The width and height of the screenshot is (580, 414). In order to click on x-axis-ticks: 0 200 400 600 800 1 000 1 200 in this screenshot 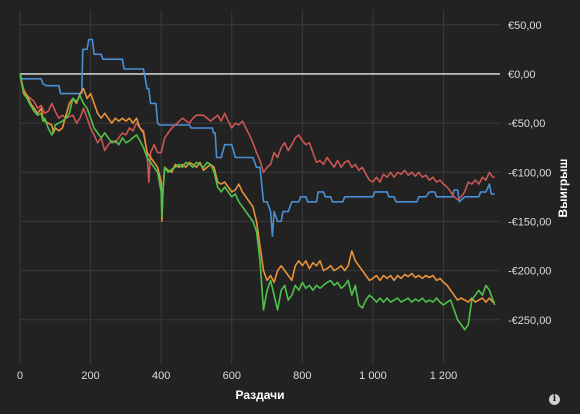, I will do `click(237, 376)`.